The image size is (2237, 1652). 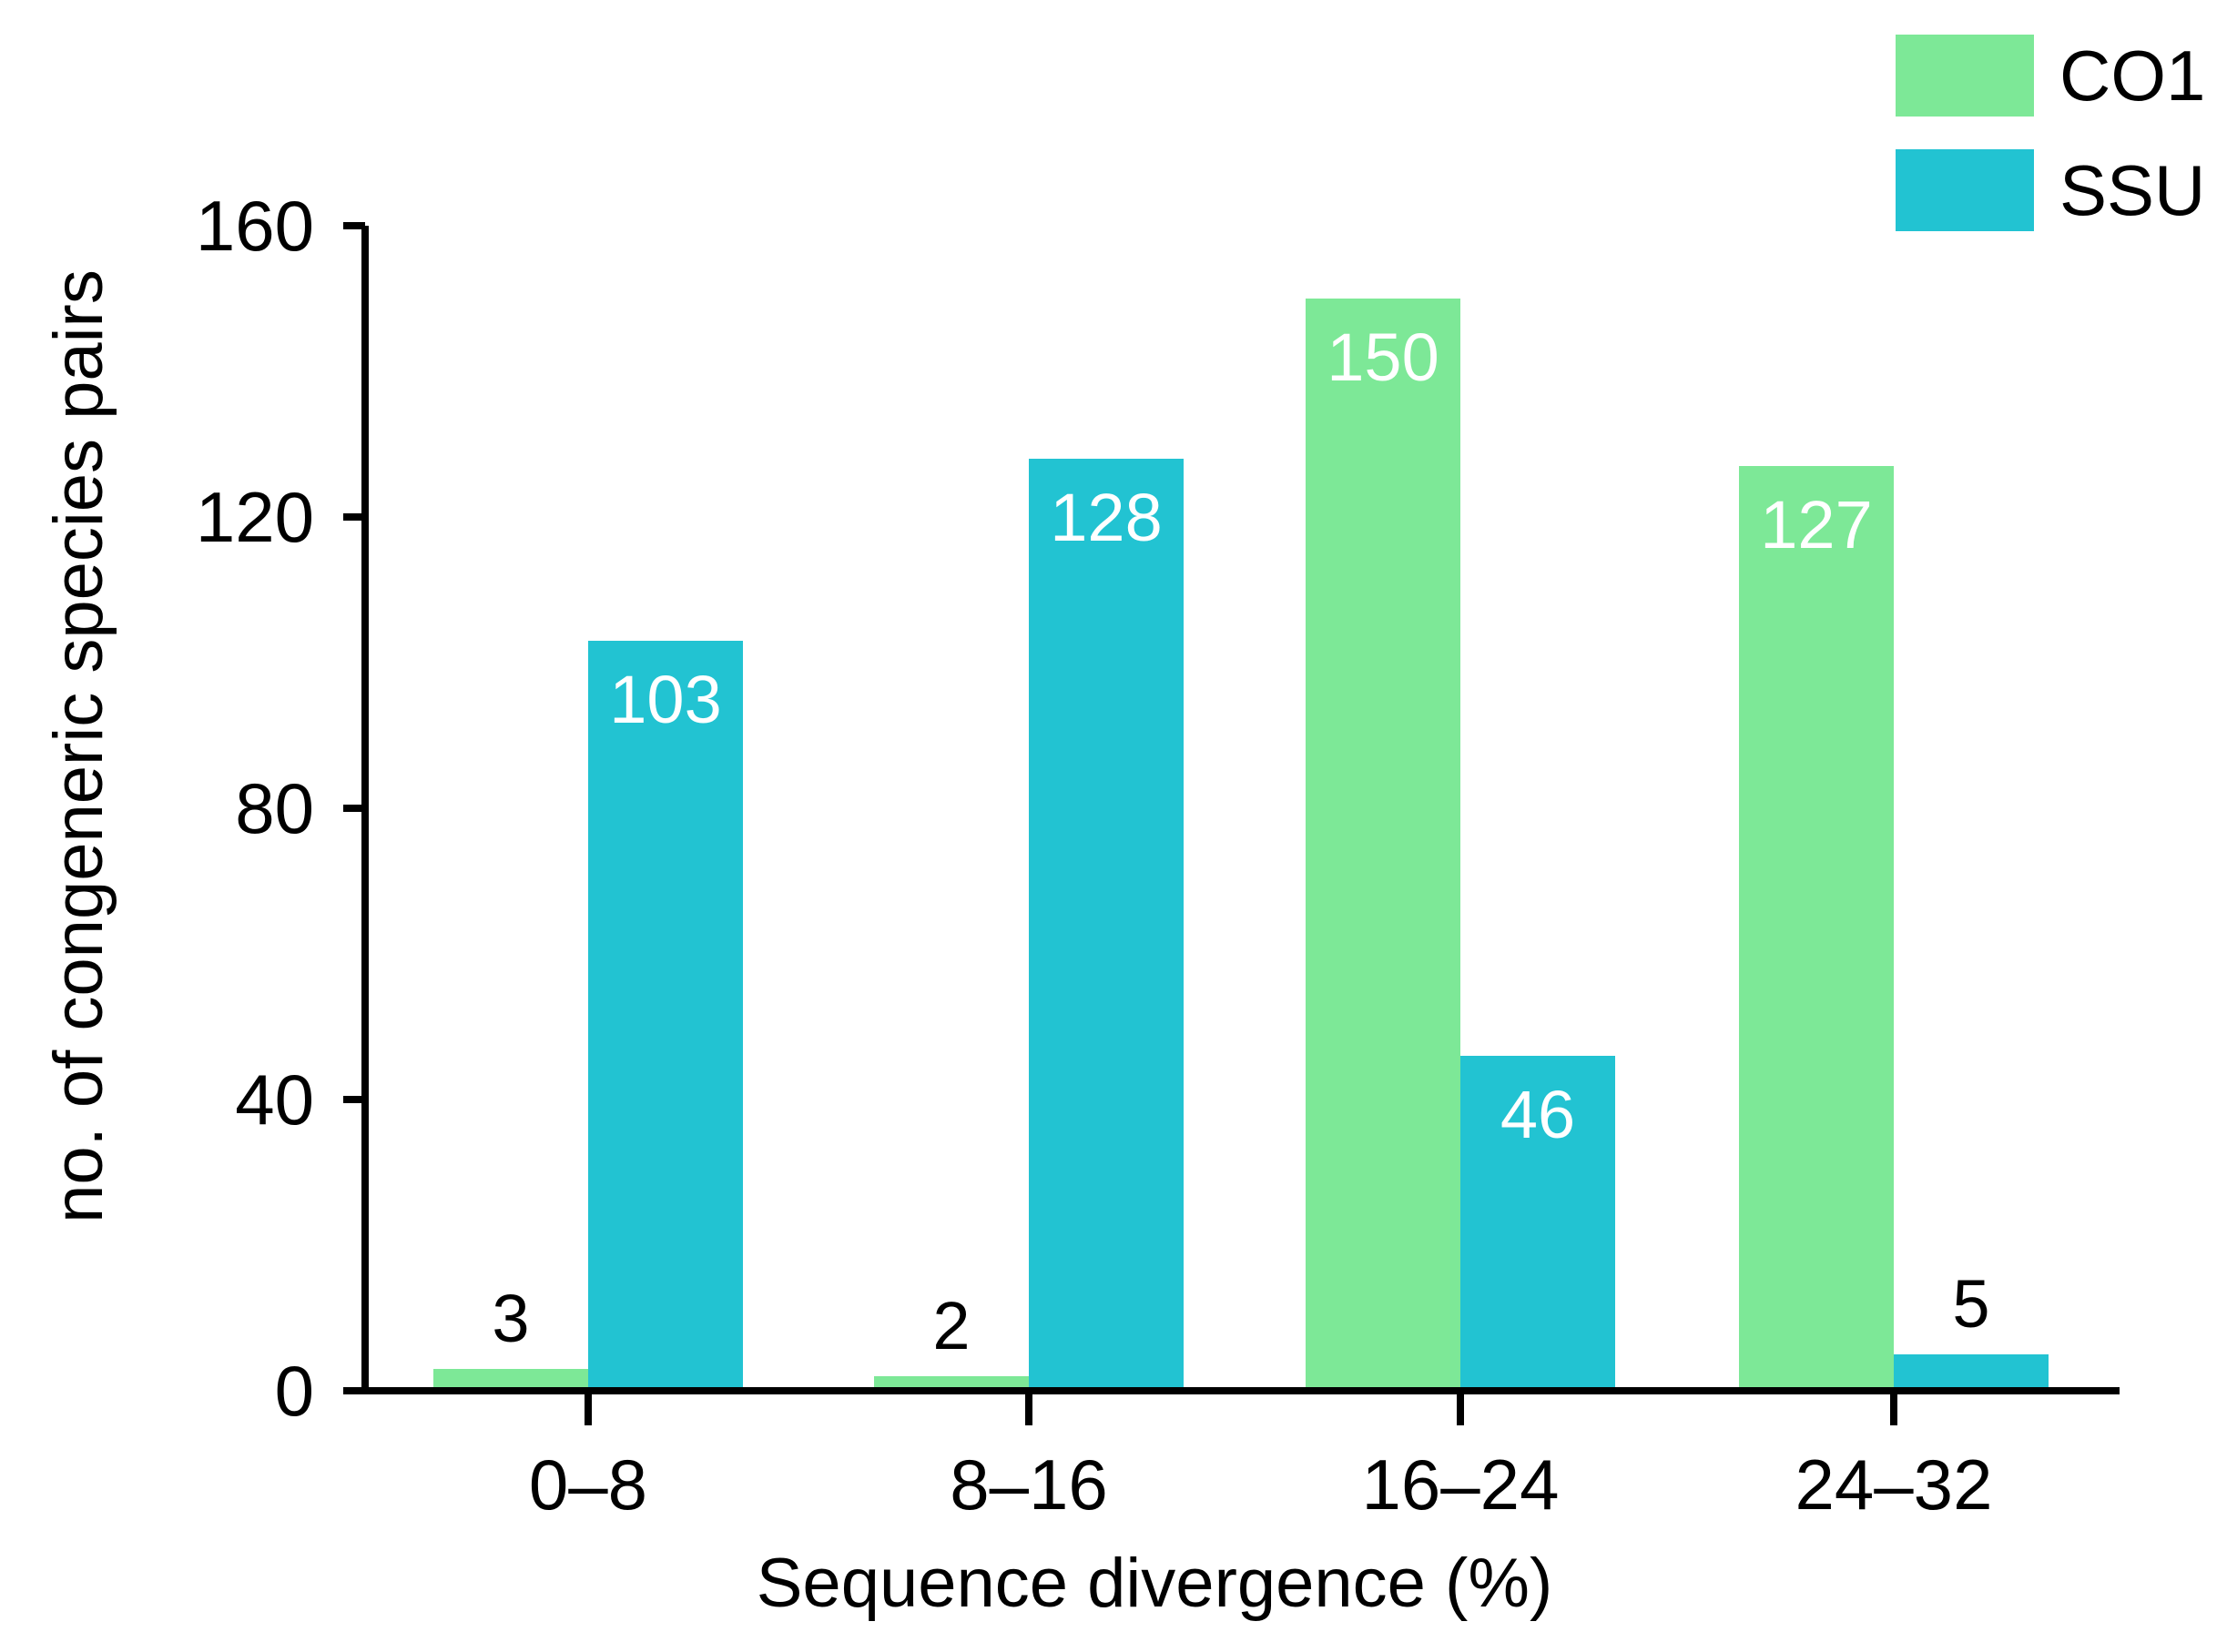 I want to click on y-tick-label-2: 80, so click(x=274, y=808).